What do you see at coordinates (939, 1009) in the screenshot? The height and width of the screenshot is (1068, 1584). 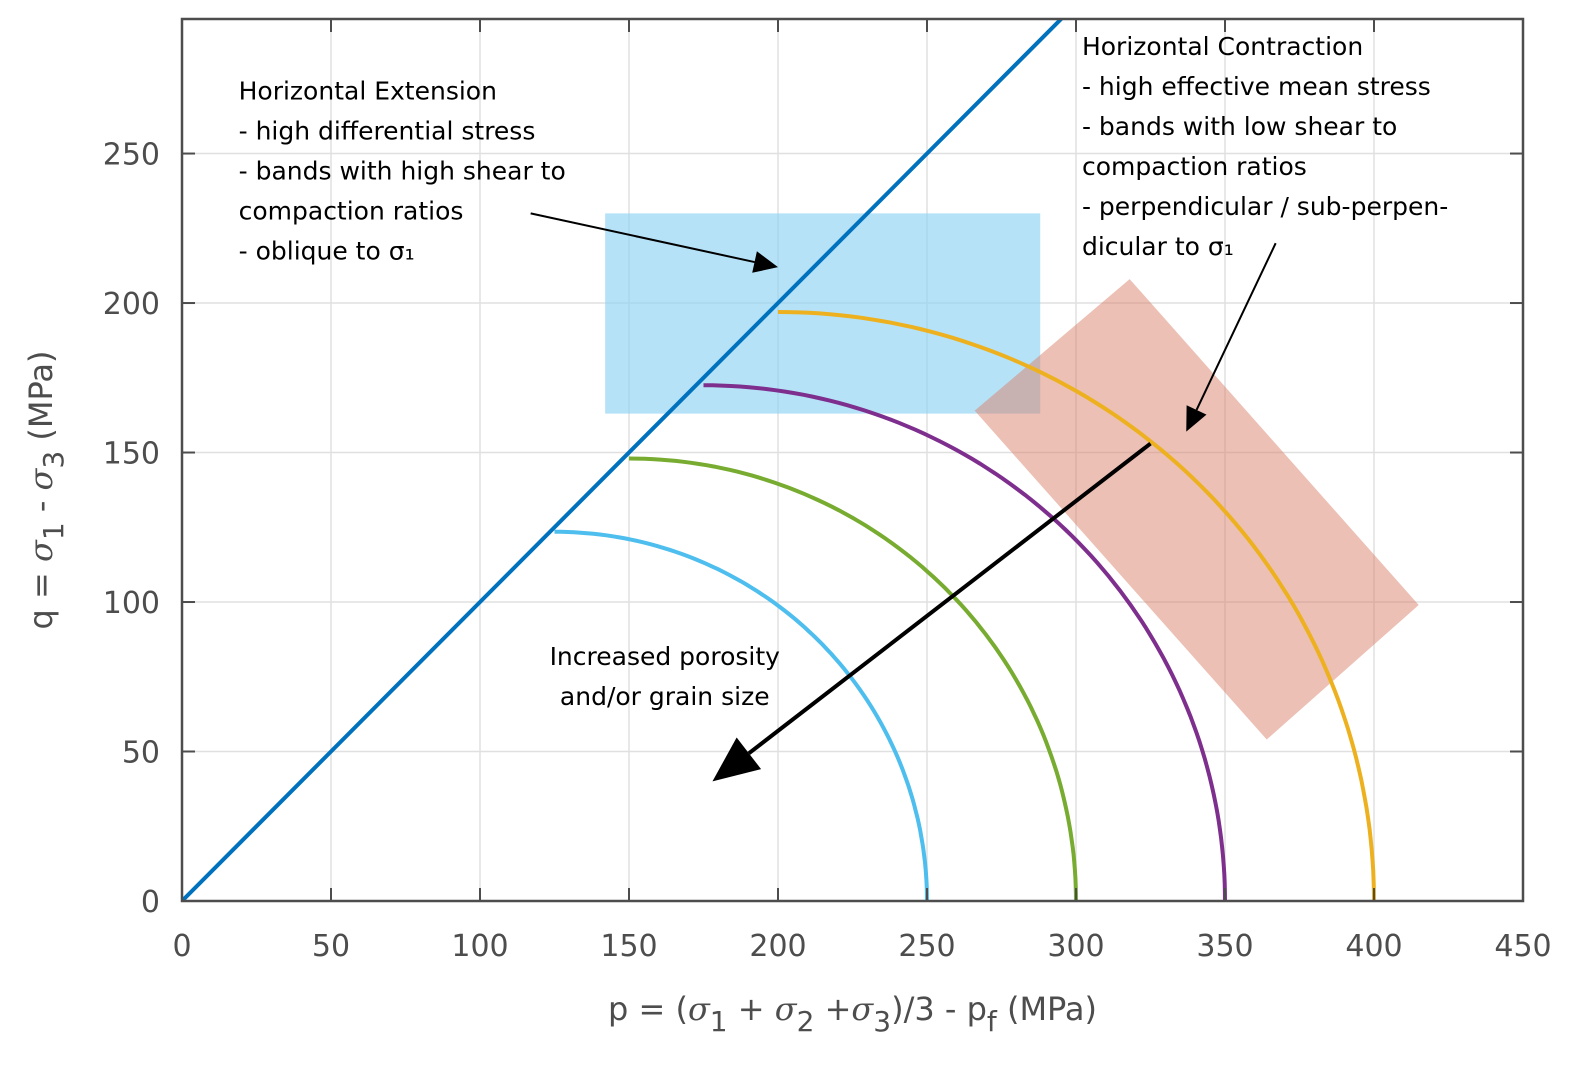 I see `label-text: )/3 - p` at bounding box center [939, 1009].